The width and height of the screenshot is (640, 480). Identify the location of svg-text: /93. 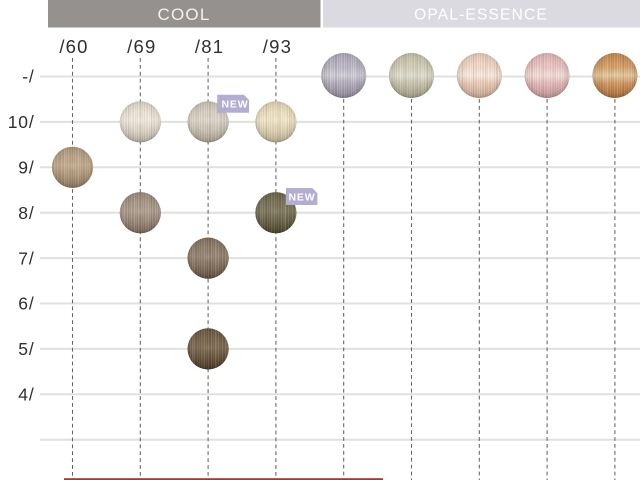
(277, 46).